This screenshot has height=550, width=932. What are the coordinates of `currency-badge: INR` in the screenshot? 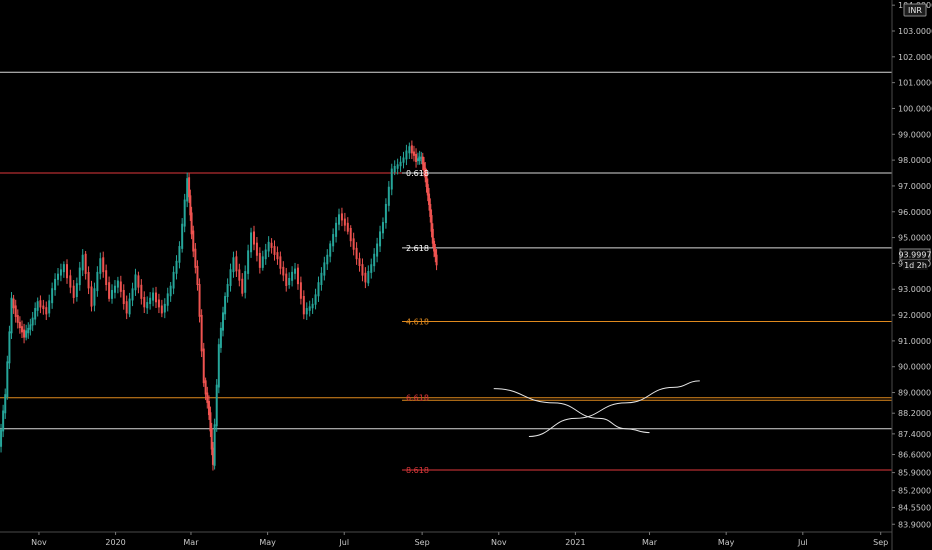 It's located at (915, 10).